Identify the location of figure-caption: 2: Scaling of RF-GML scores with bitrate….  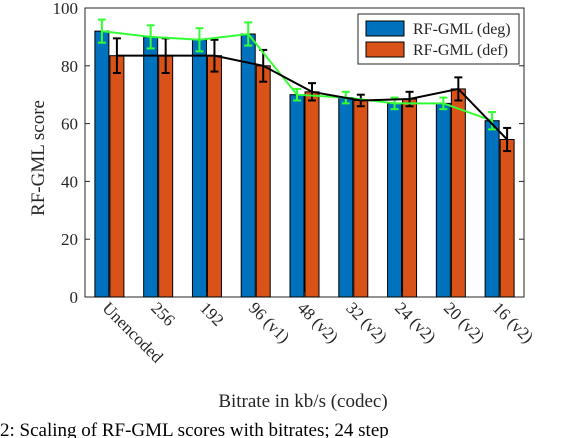
(286, 429).